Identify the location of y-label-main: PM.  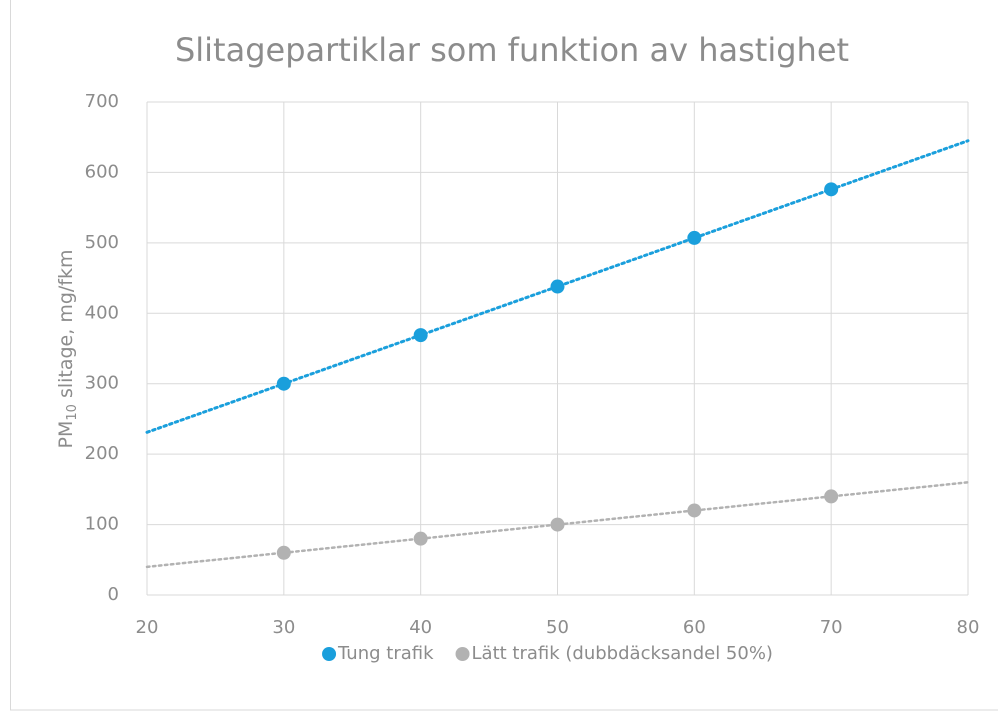
(66, 435).